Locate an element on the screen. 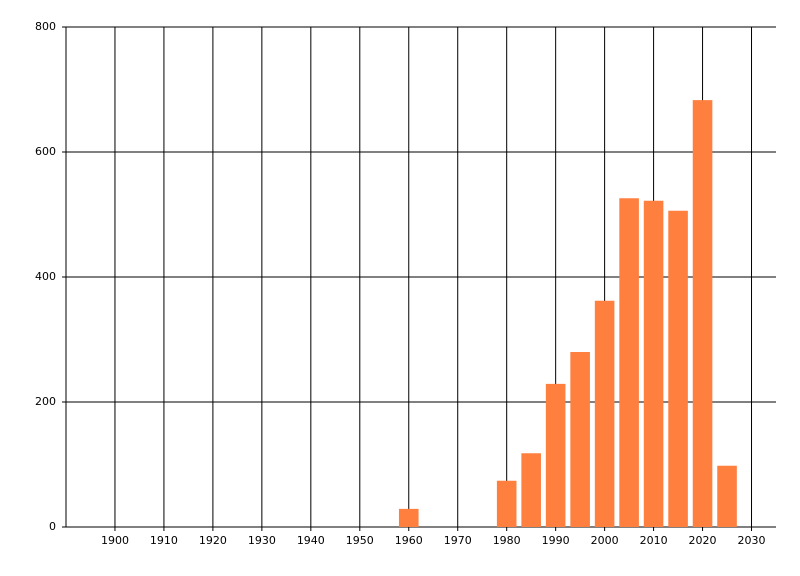  x-tick-label: 1950 is located at coordinates (360, 540).